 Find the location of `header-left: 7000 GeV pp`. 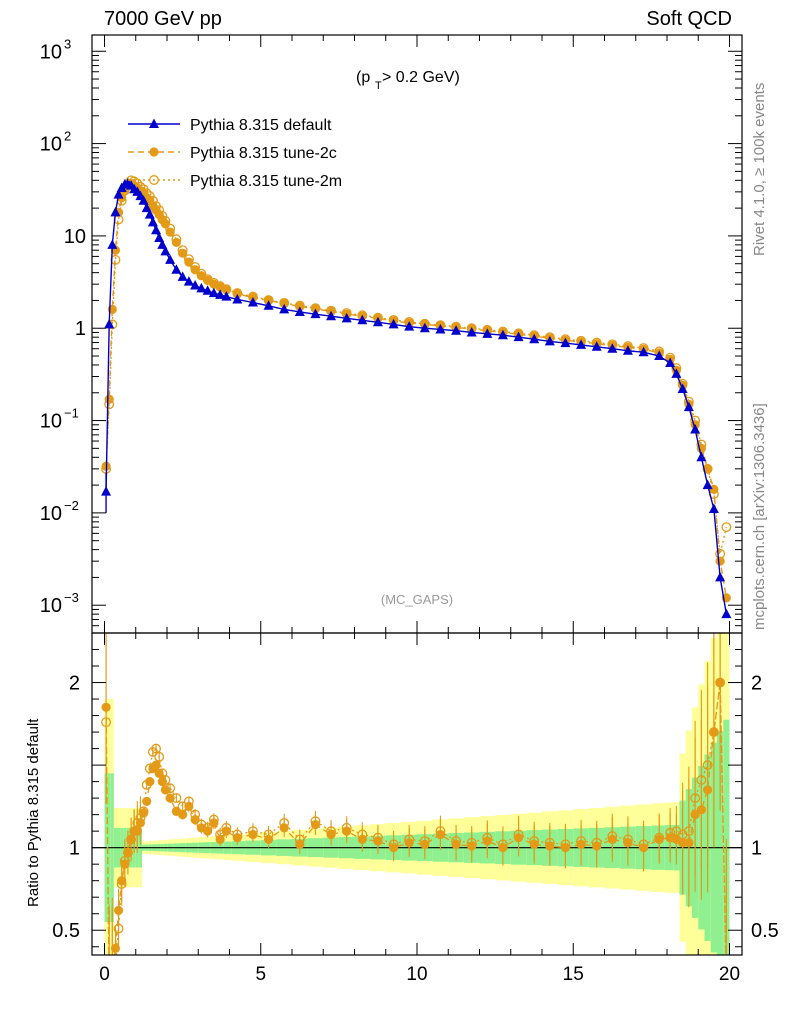

header-left: 7000 GeV pp is located at coordinates (163, 19).